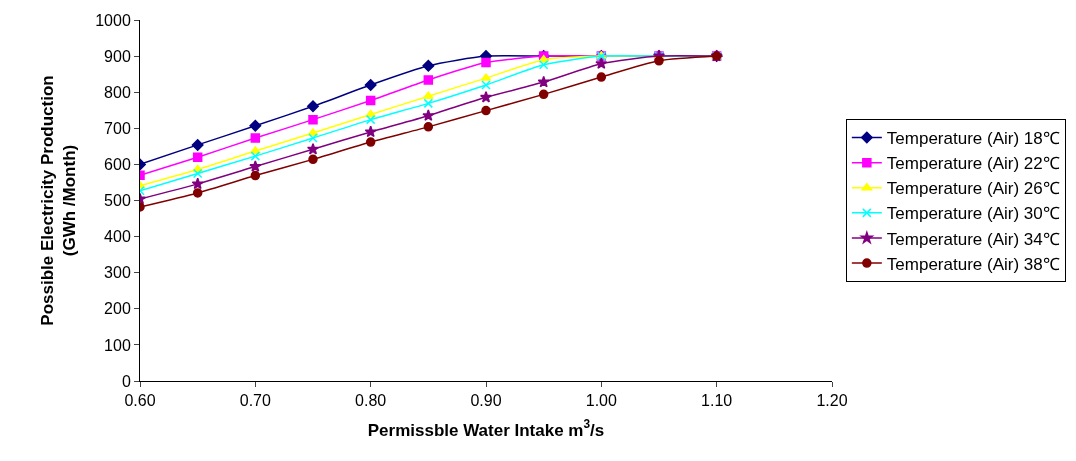 The height and width of the screenshot is (461, 1076). What do you see at coordinates (117, 56) in the screenshot?
I see `y-tick-label: 900` at bounding box center [117, 56].